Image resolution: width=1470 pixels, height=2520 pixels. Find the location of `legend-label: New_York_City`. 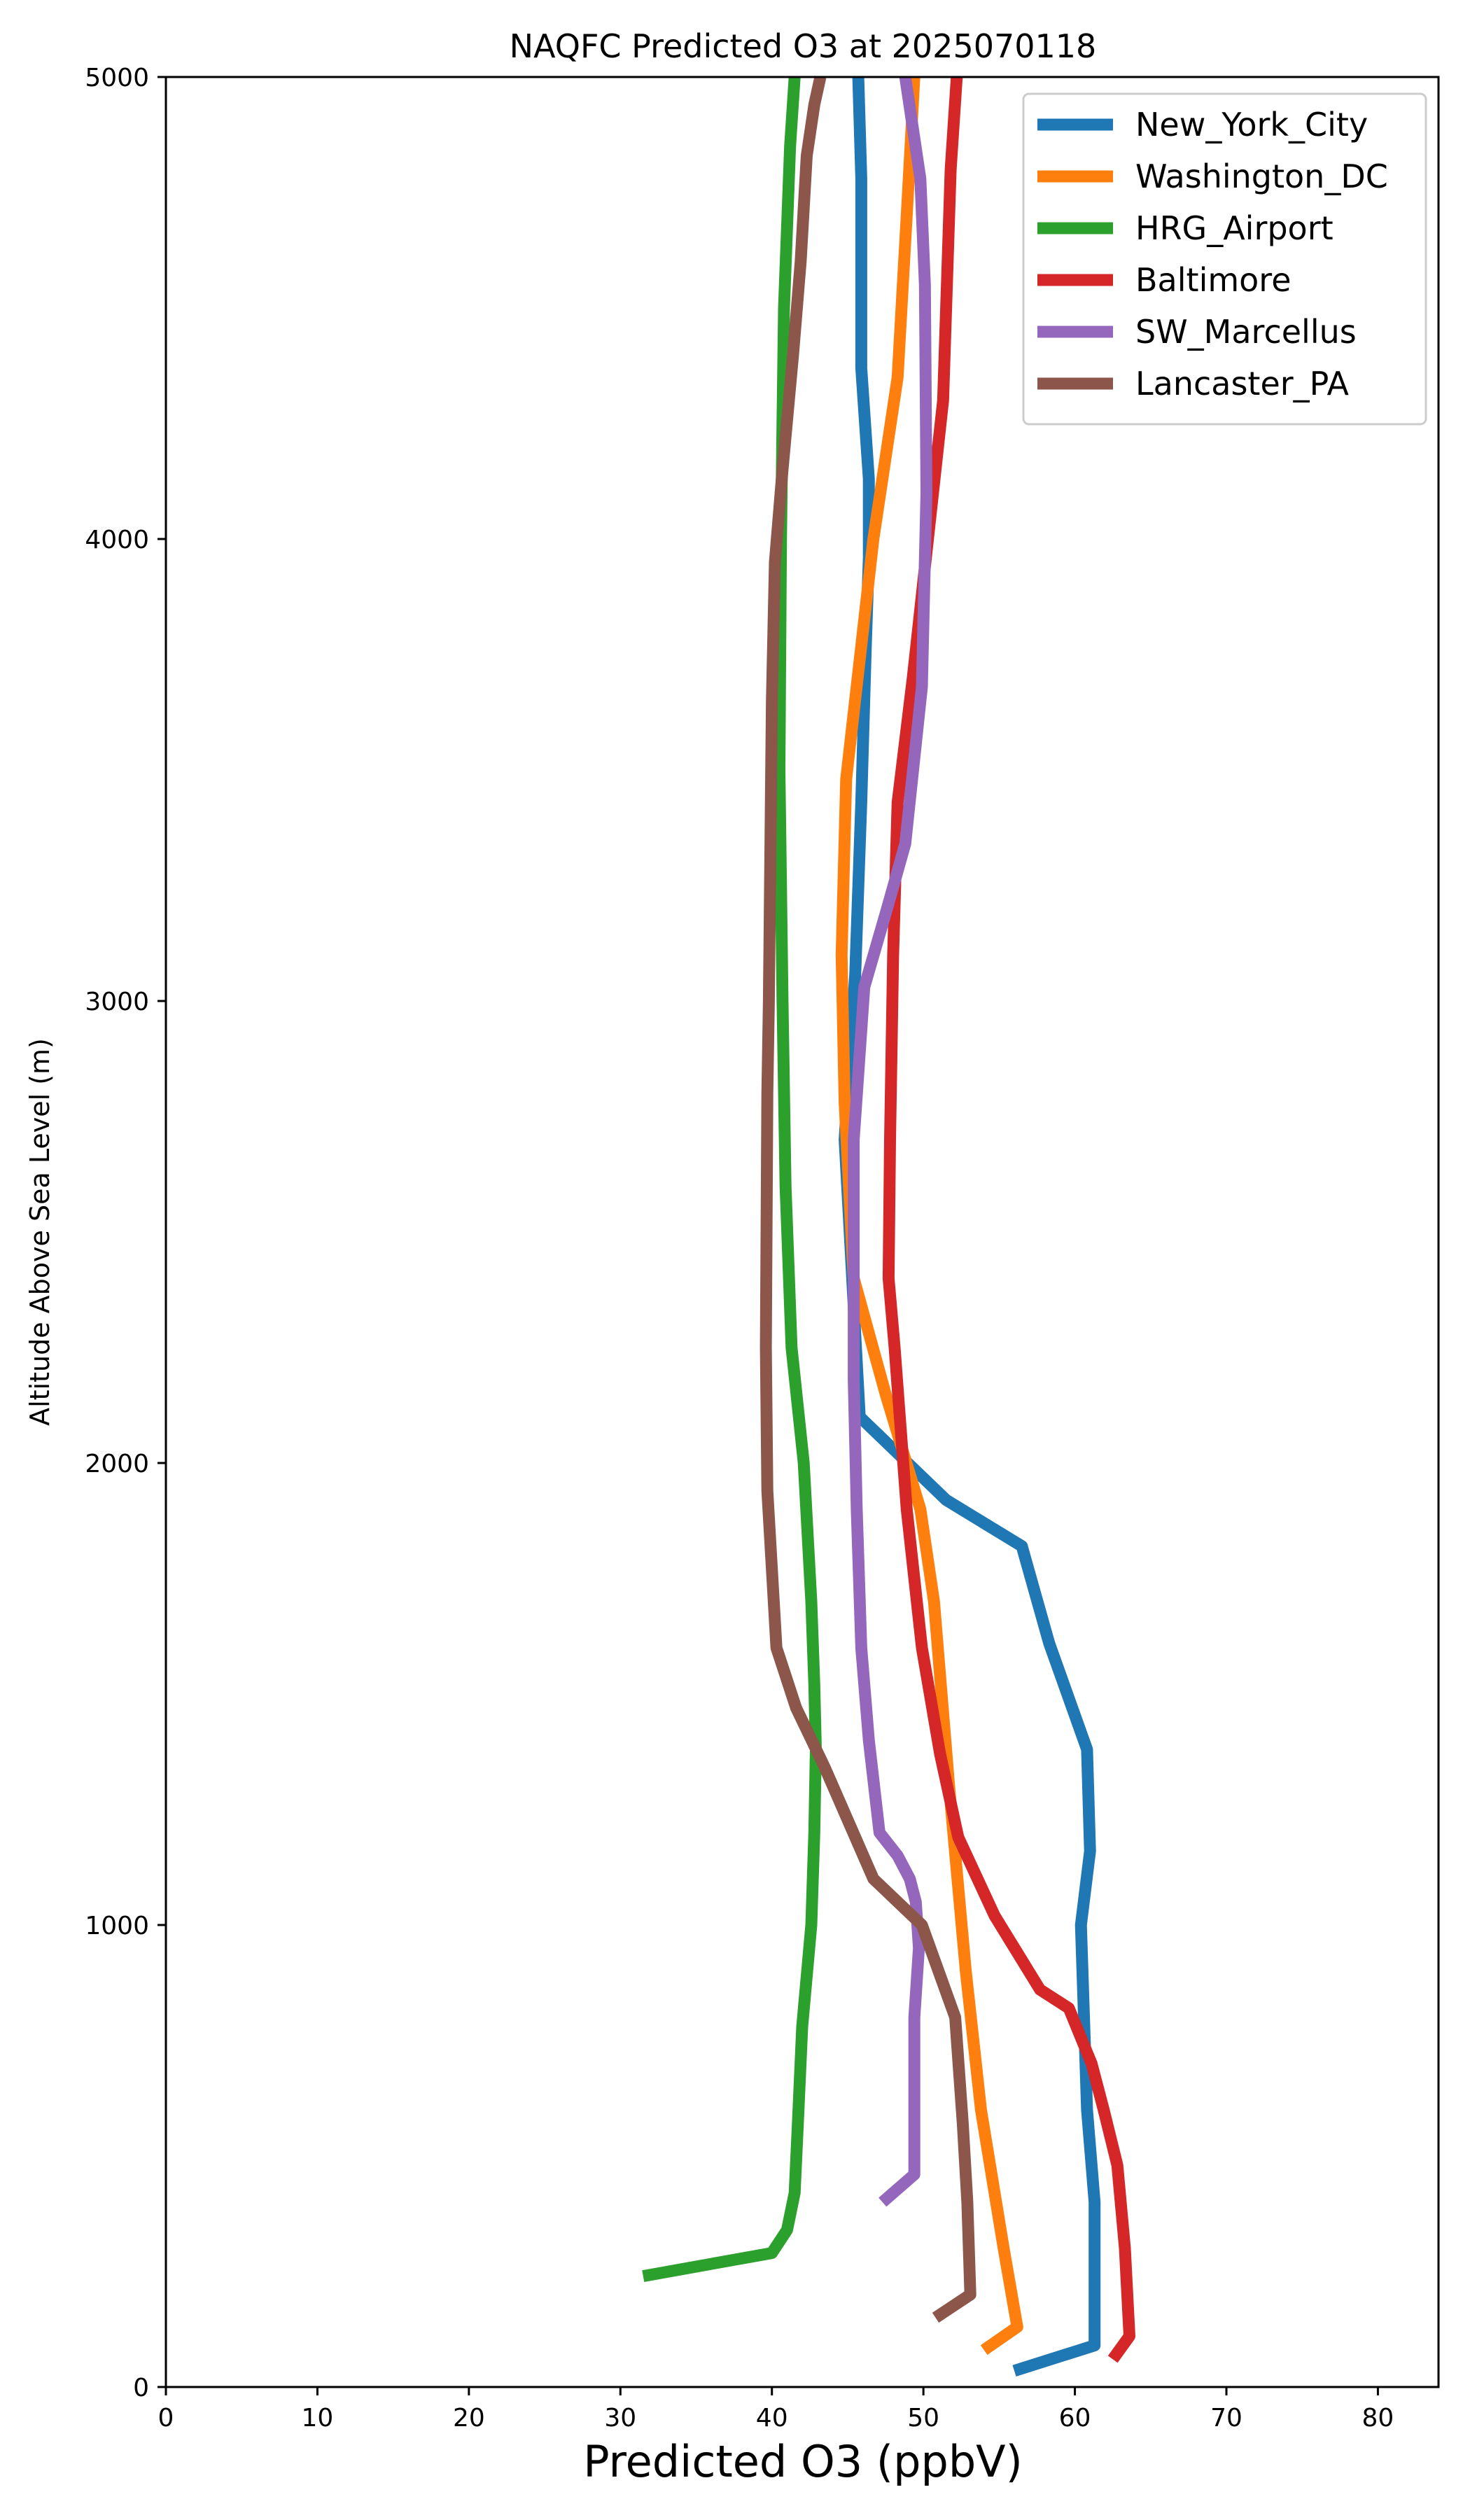

legend-label: New_York_City is located at coordinates (1251, 125).